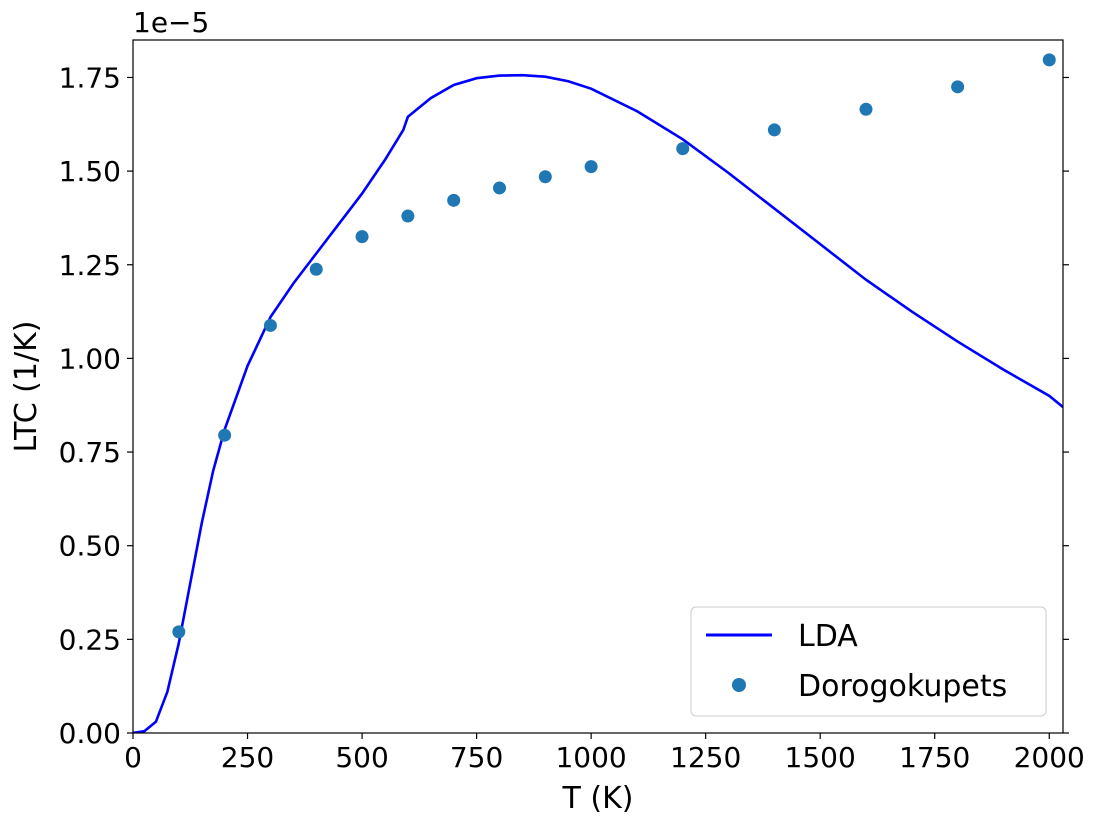 The width and height of the screenshot is (1101, 824). I want to click on y-tick-label: 0.00, so click(90, 733).